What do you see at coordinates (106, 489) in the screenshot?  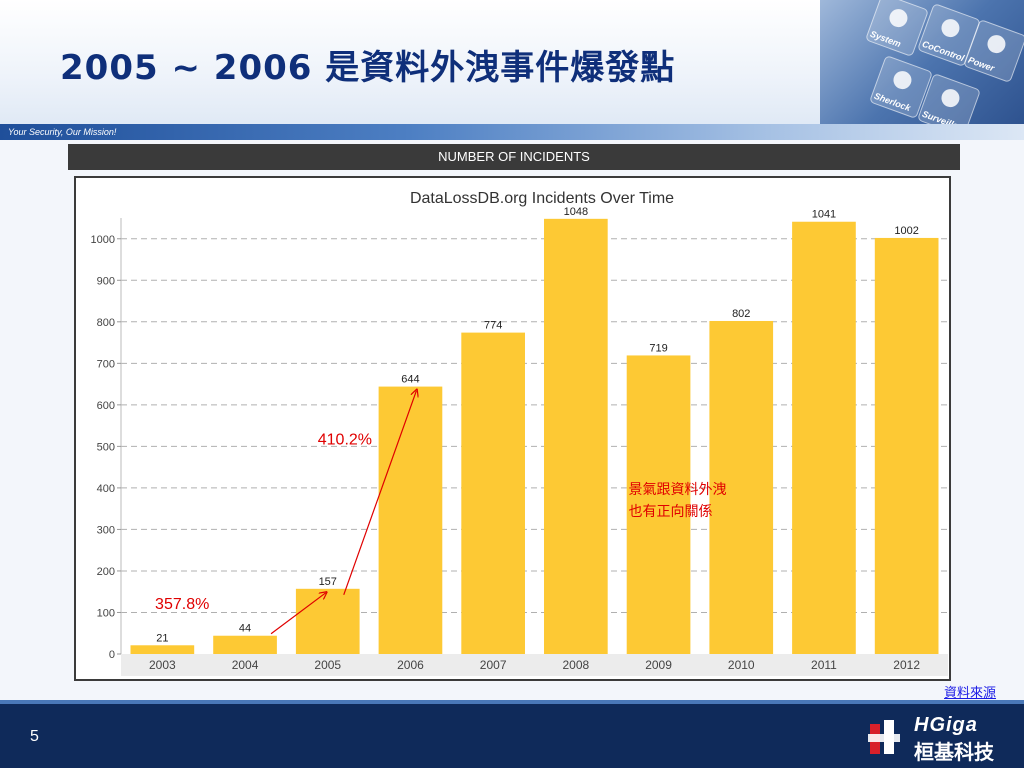 I see `y-tick-label: 400` at bounding box center [106, 489].